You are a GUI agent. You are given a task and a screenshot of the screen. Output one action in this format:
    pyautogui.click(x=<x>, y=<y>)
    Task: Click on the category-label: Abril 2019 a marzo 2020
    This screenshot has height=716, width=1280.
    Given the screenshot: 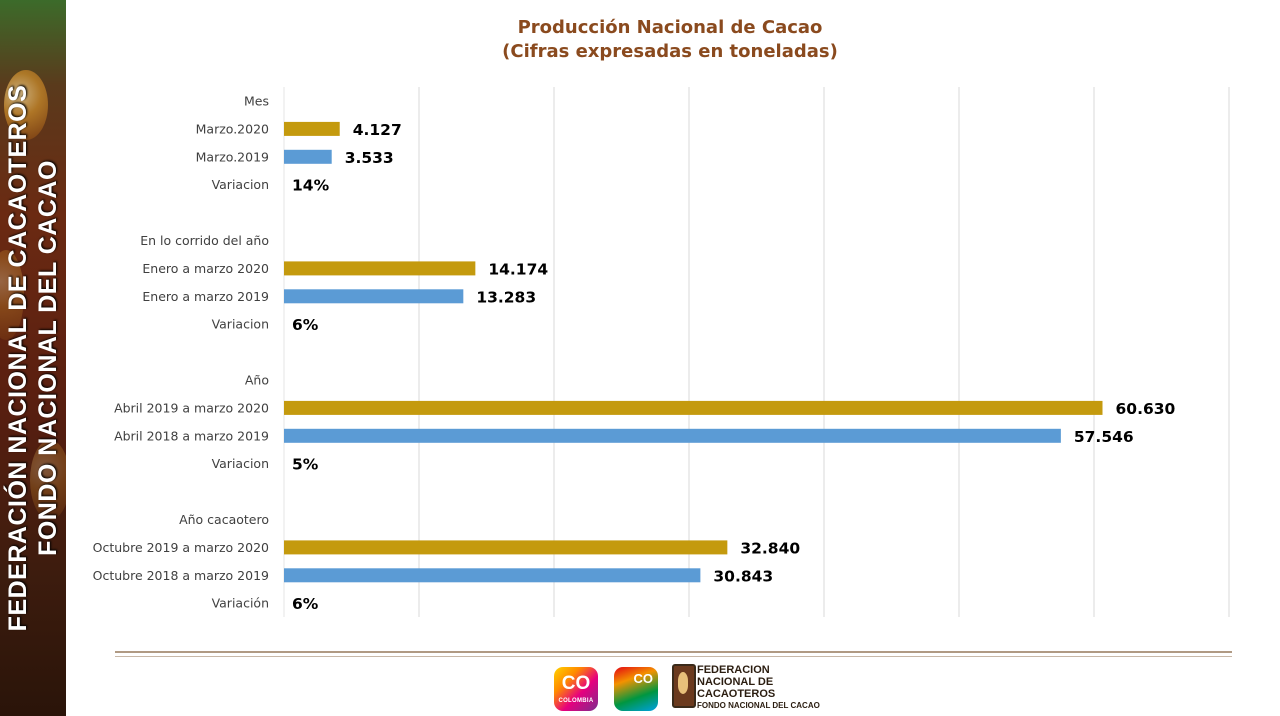 What is the action you would take?
    pyautogui.click(x=191, y=407)
    